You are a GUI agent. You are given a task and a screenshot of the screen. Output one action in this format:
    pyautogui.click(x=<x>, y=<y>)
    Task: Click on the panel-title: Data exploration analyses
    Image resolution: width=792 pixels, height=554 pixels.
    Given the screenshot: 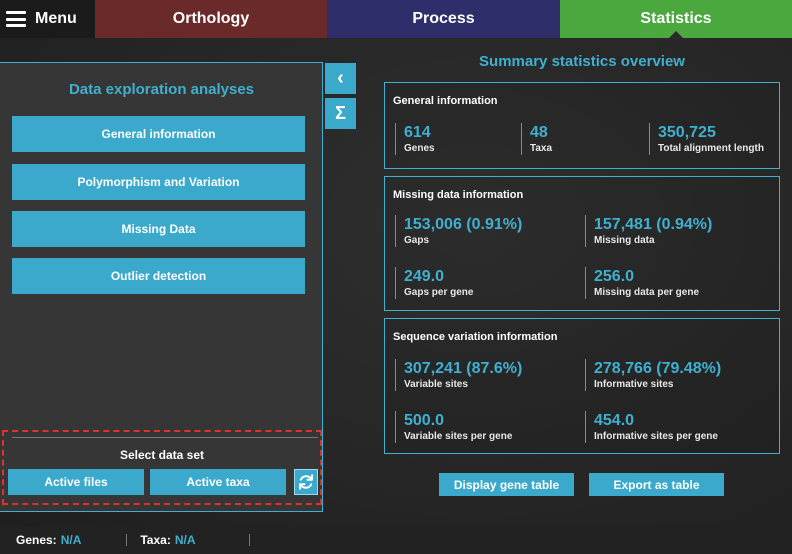 What is the action you would take?
    pyautogui.click(x=161, y=89)
    